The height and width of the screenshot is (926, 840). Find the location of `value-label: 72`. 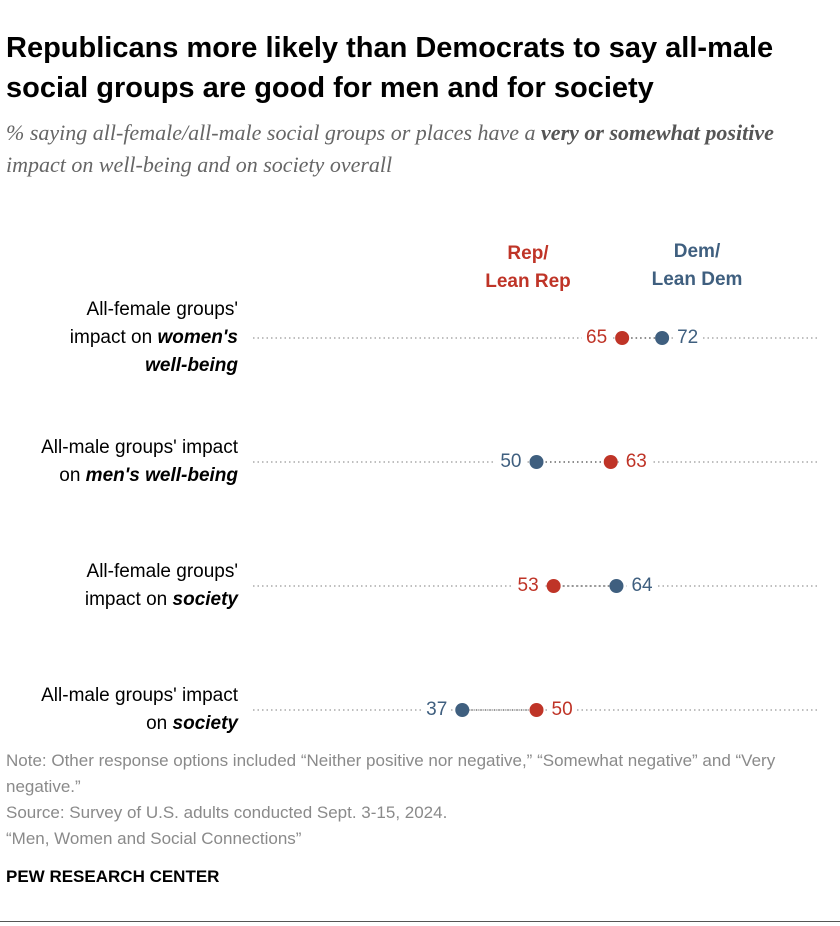

value-label: 72 is located at coordinates (688, 338).